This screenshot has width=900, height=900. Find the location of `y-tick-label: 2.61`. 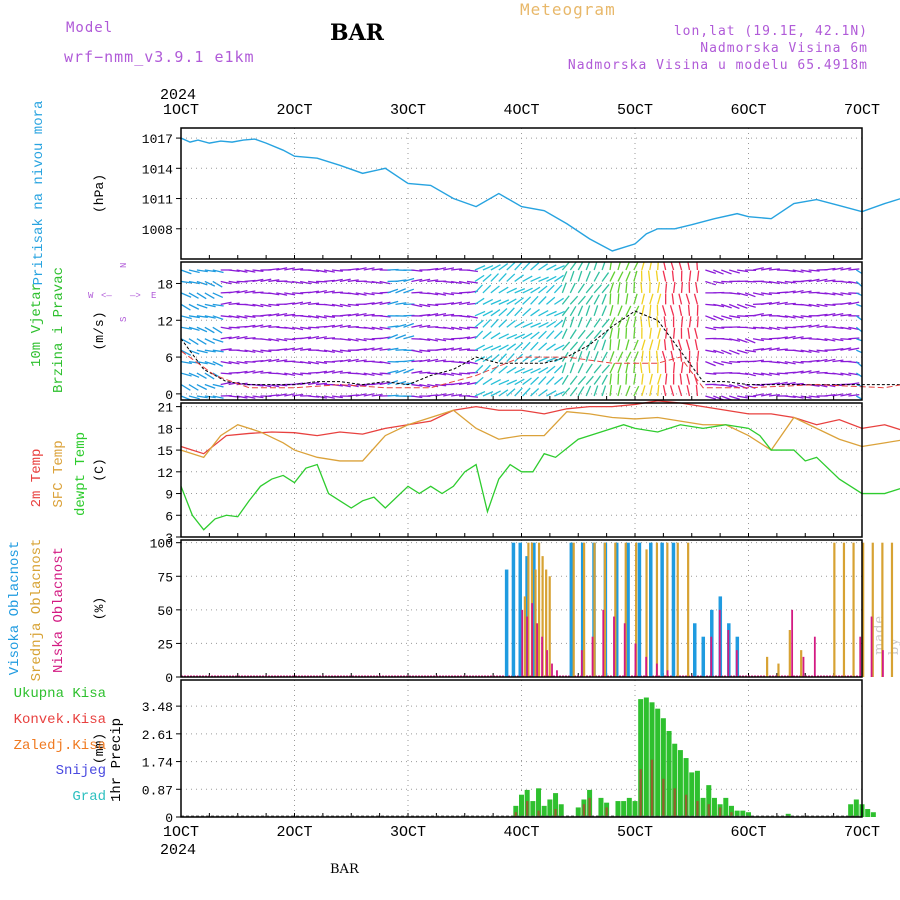

y-tick-label: 2.61 is located at coordinates (157, 735).